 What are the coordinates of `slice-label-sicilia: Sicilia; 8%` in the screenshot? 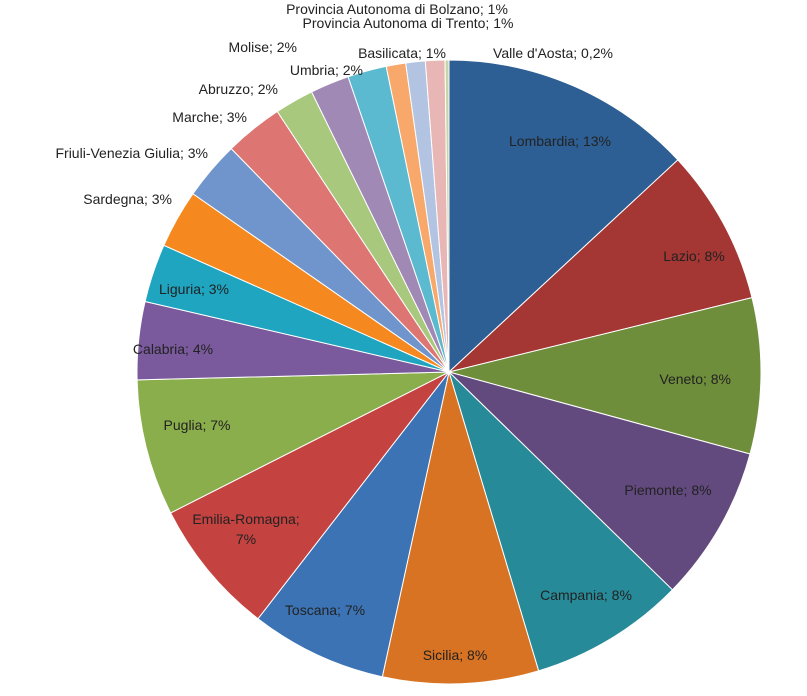 It's located at (455, 655).